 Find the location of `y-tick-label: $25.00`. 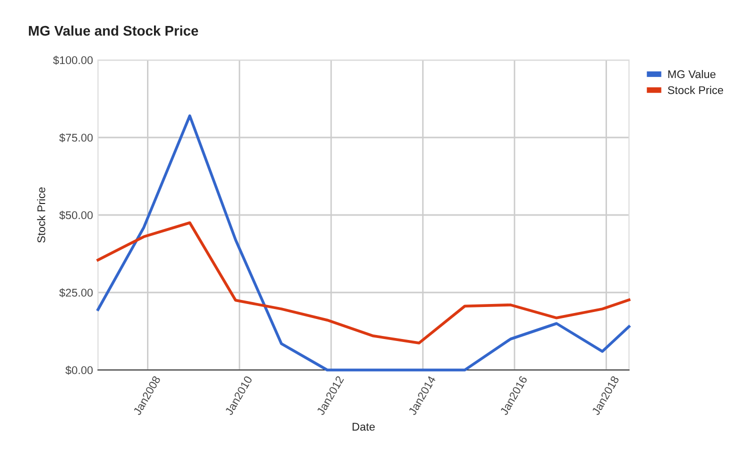

y-tick-label: $25.00 is located at coordinates (76, 293).